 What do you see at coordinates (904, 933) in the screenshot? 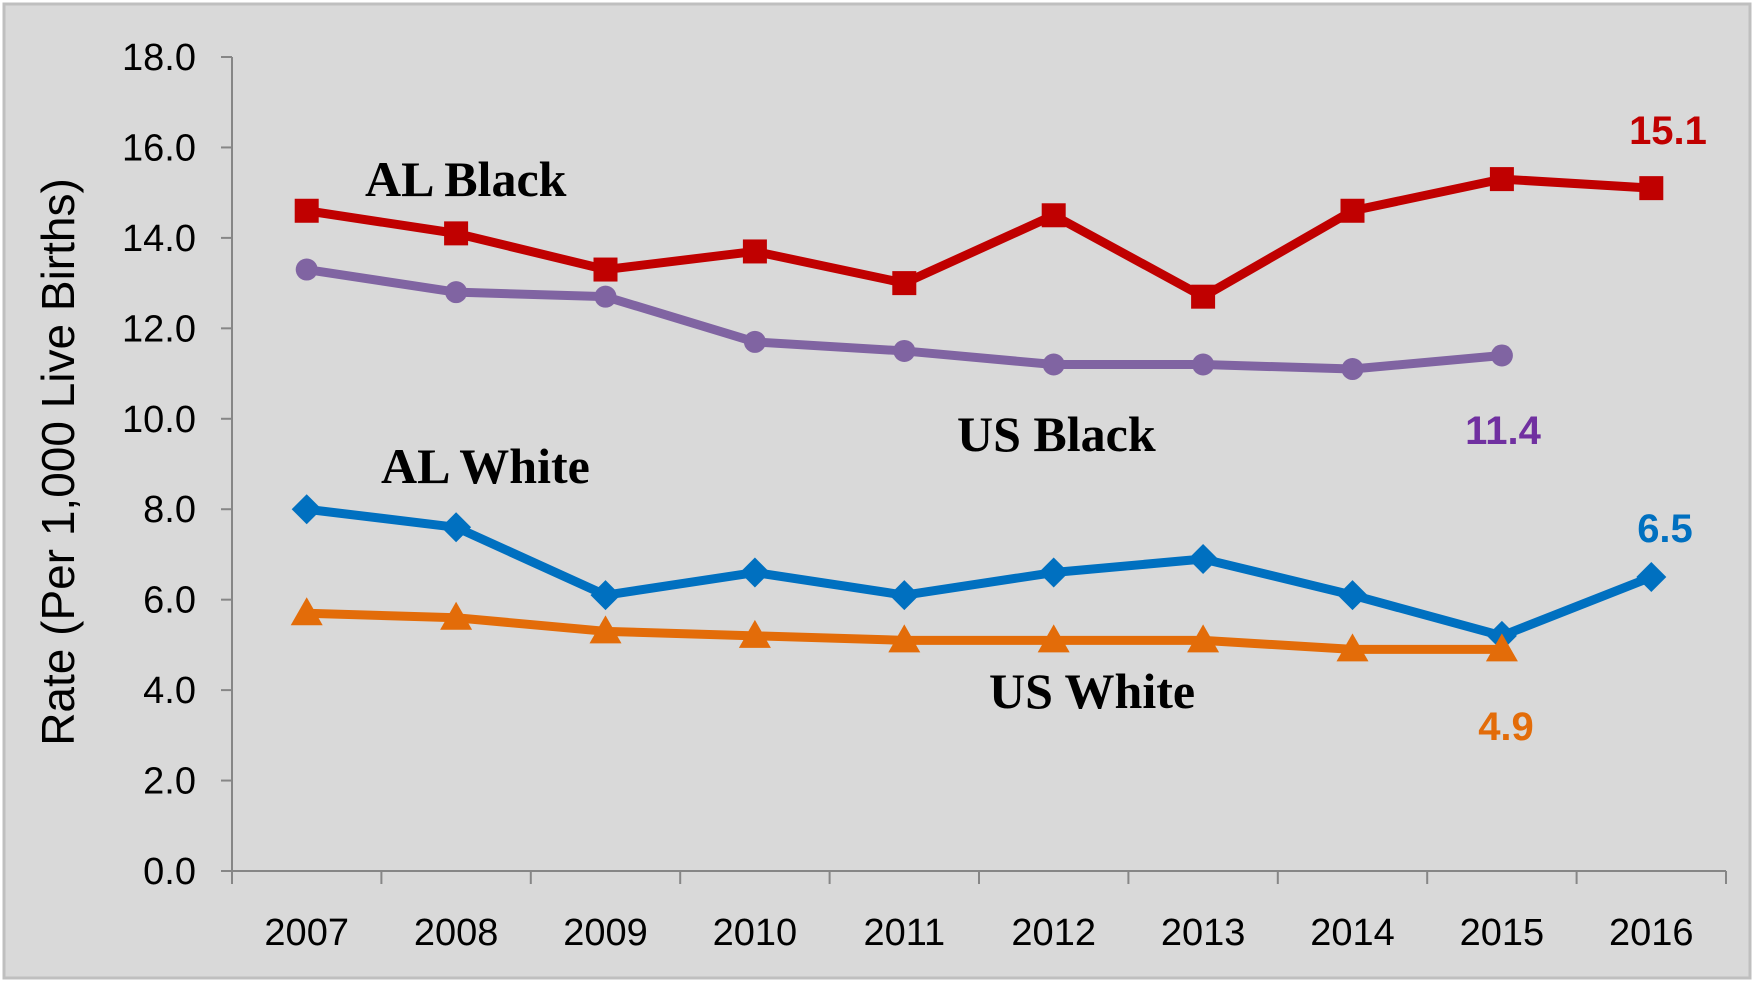
I see `x-tick-label: 2011` at bounding box center [904, 933].